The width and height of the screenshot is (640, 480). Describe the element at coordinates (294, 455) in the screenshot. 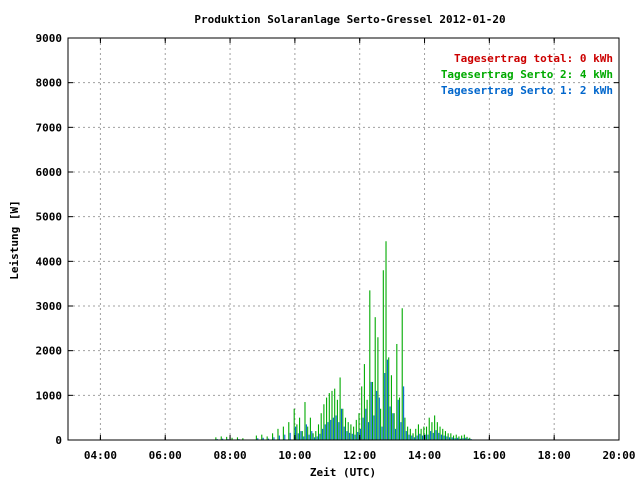

I see `x-tick-label: 10:00` at that location.